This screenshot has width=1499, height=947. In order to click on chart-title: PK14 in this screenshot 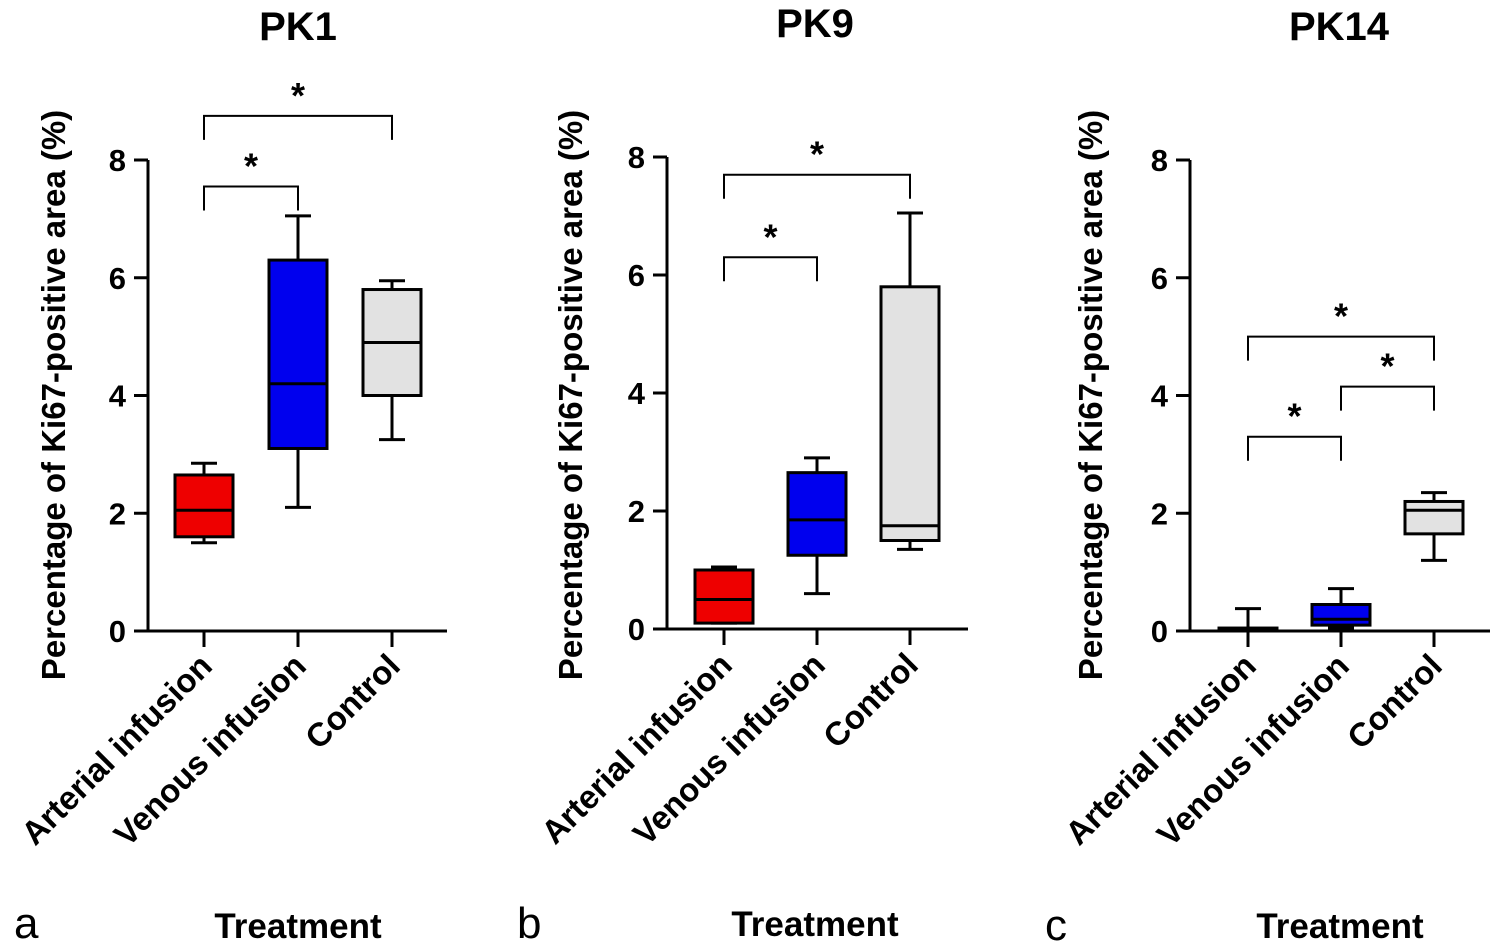, I will do `click(1339, 27)`.